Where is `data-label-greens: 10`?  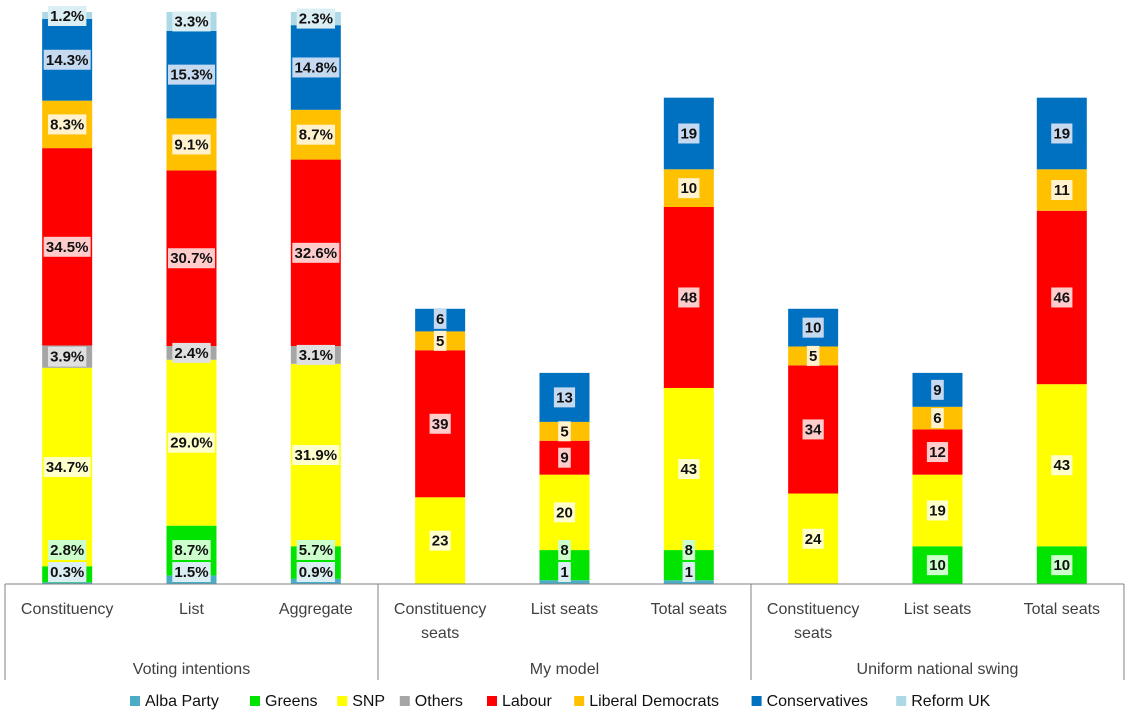 data-label-greens: 10 is located at coordinates (1061, 565).